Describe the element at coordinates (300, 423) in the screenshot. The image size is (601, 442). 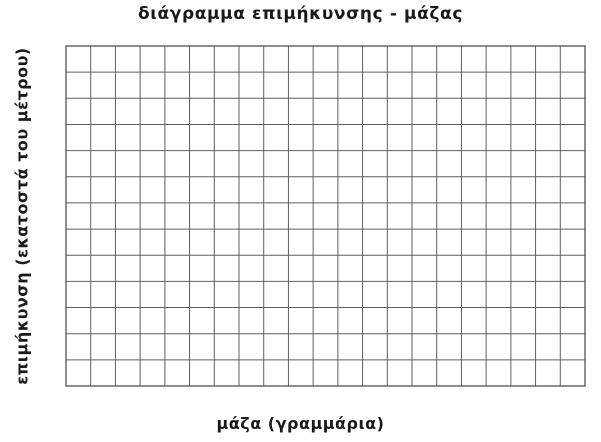
I see `x-axis-label: μάζα (γραμμάρια)` at that location.